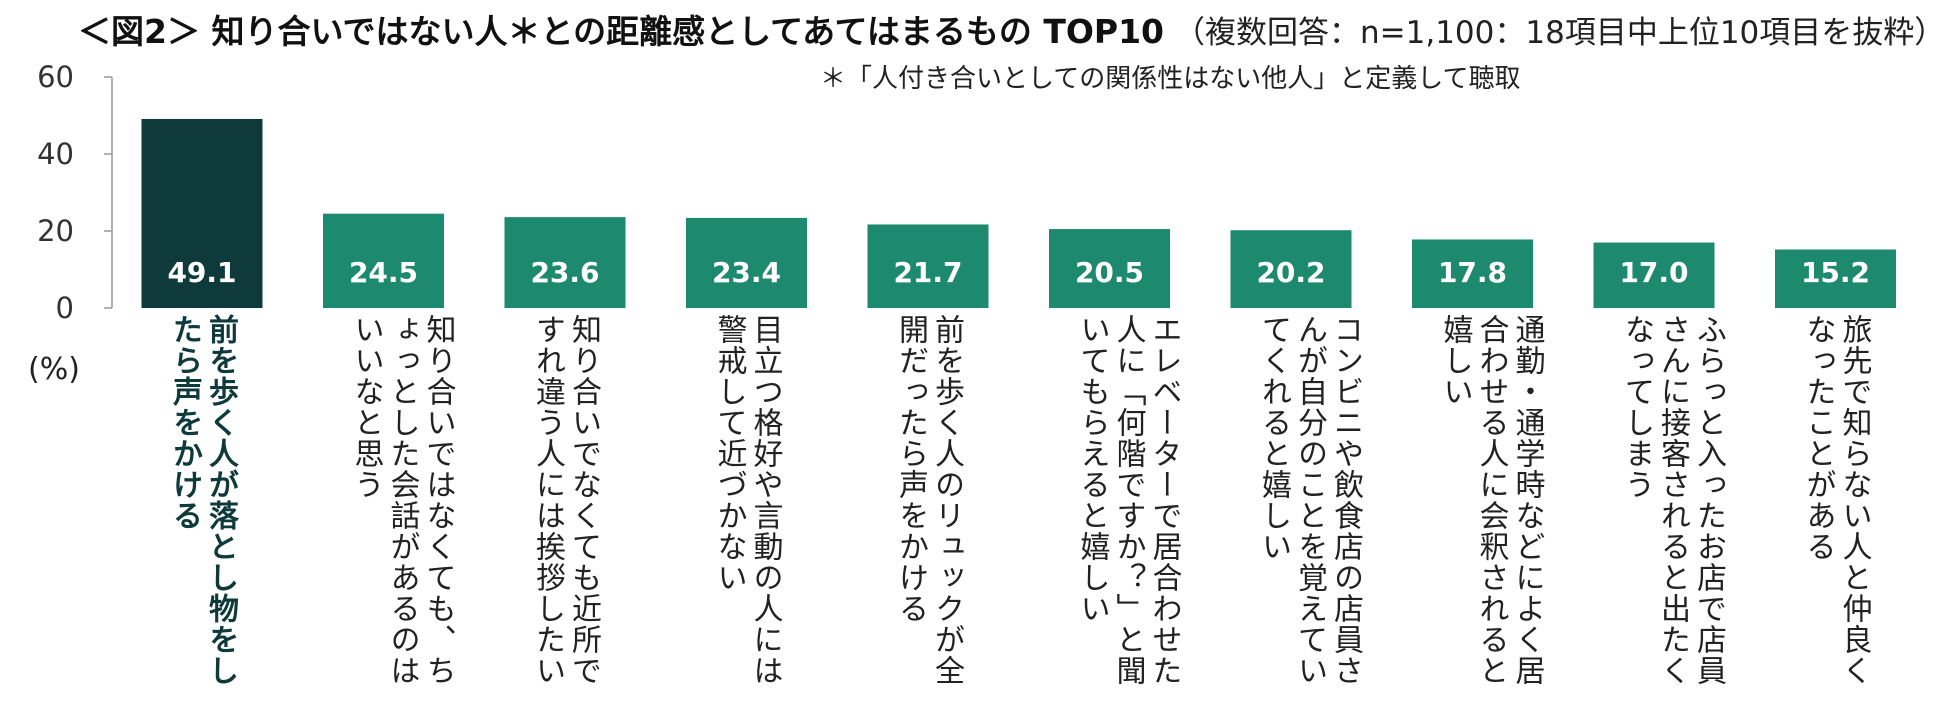  I want to click on bar-value-label: 23.6, so click(564, 272).